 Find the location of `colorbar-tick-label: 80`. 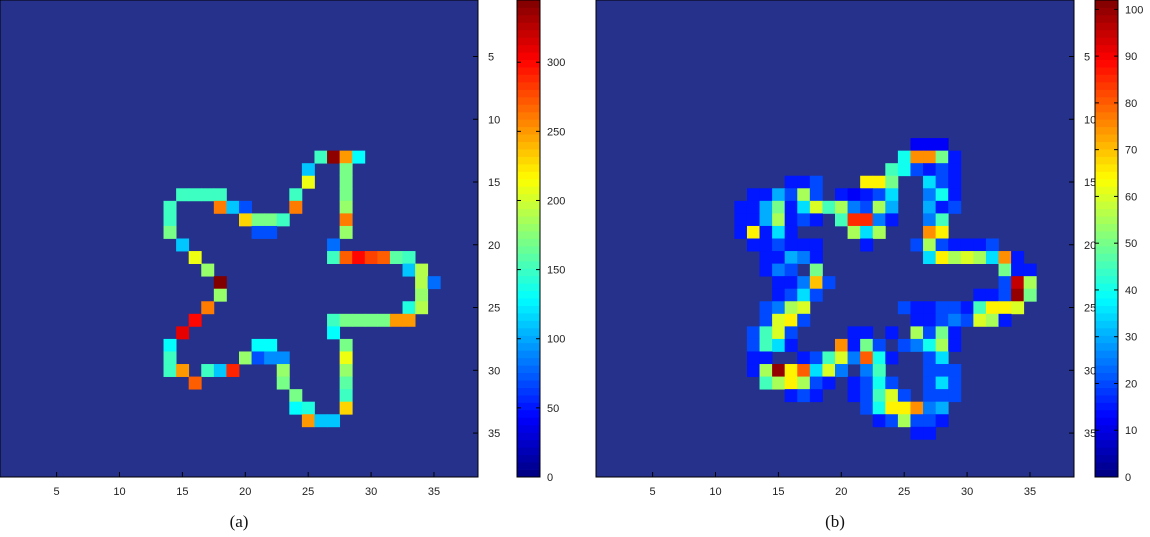

colorbar-tick-label: 80 is located at coordinates (1131, 104).